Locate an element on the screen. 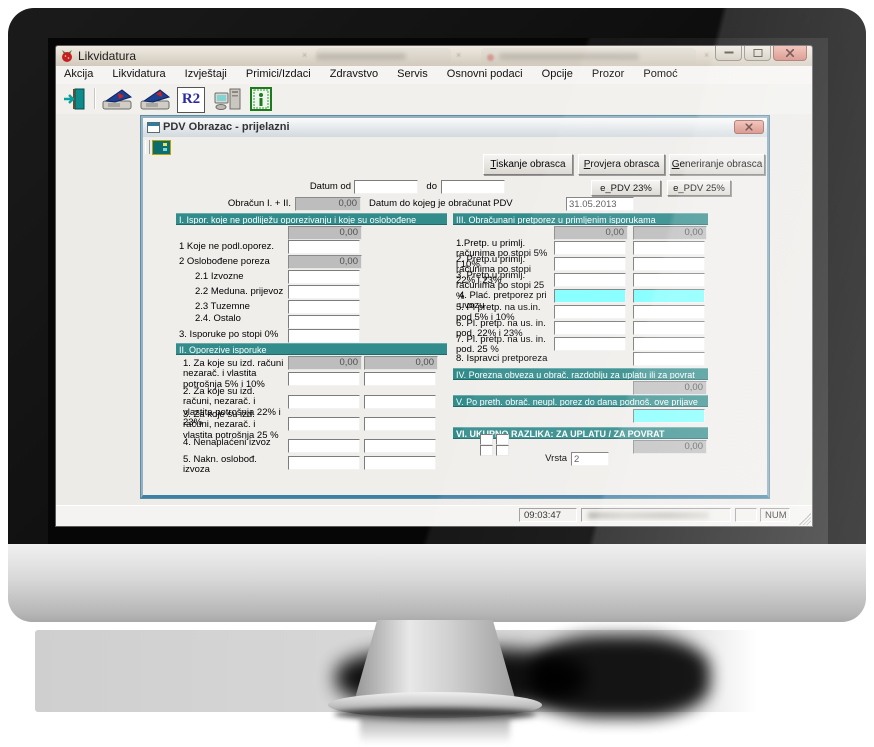  scan-out-icon is located at coordinates (155, 99).